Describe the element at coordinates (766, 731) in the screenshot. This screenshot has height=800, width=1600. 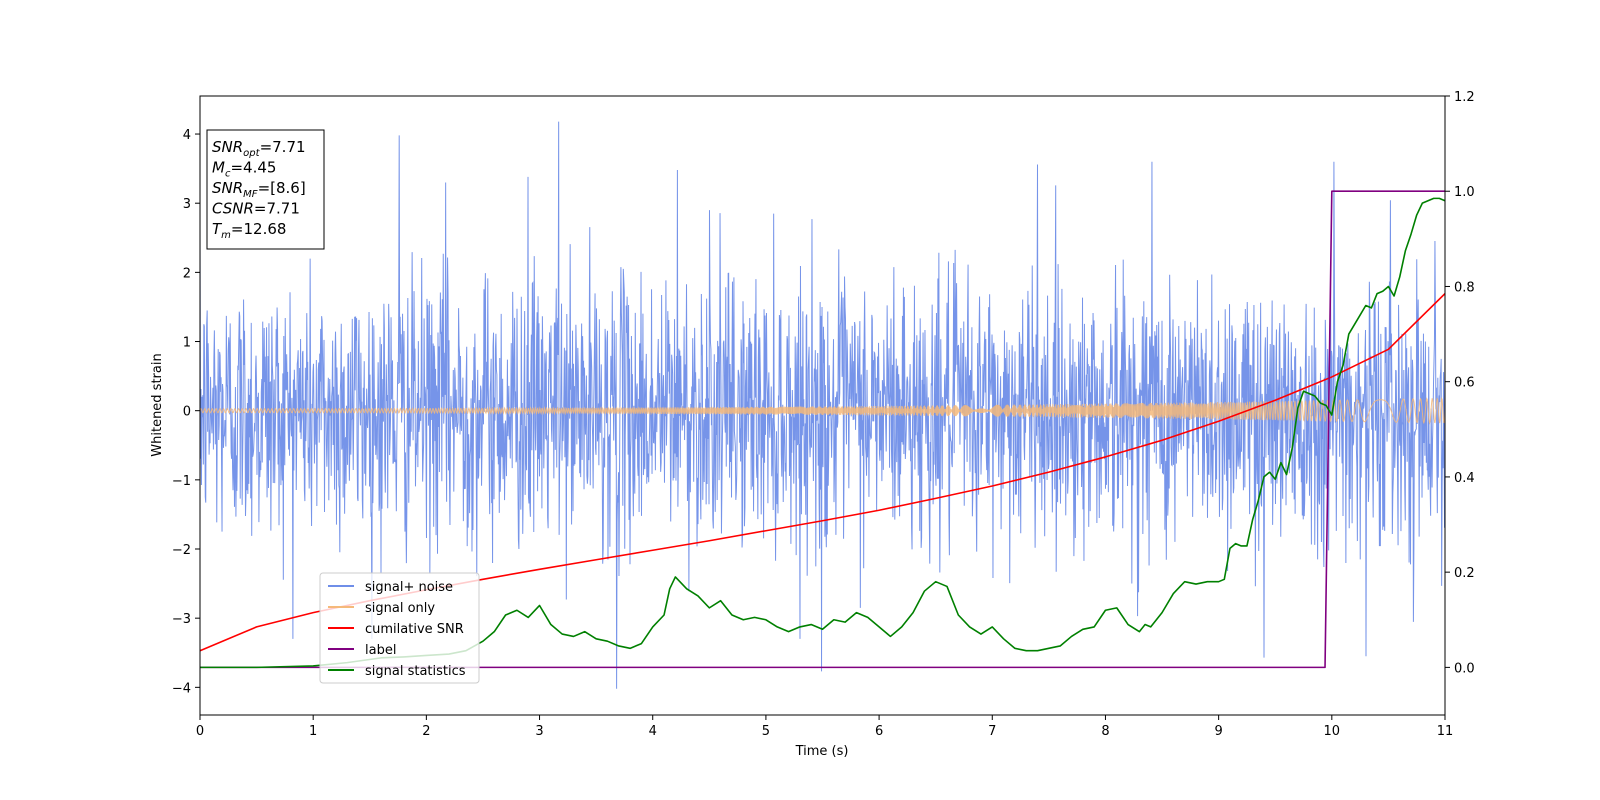
I see `x-tick-label: 5` at that location.